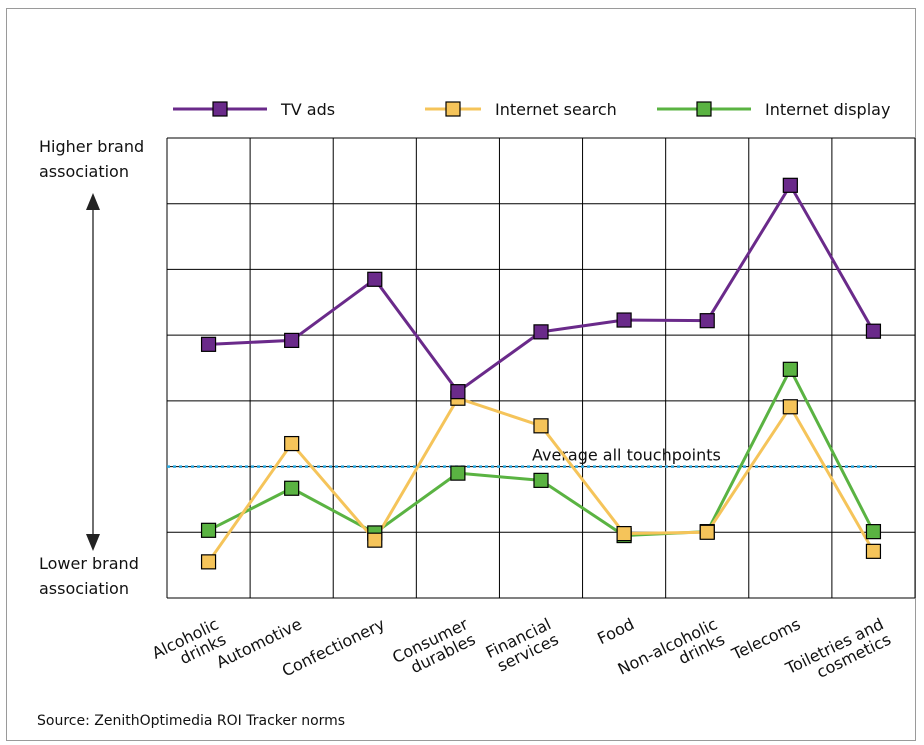  I want to click on y-label-top-line2: association, so click(84, 171).